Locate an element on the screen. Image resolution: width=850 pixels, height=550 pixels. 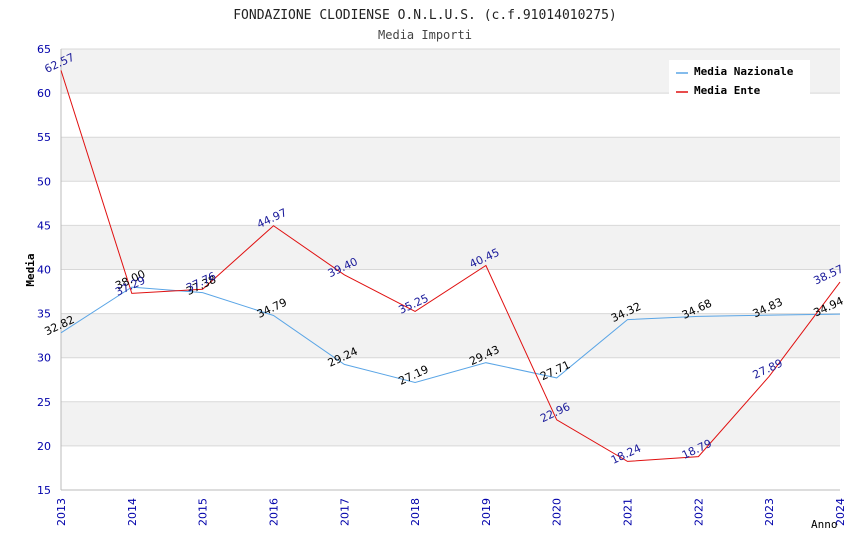
y-tick-label: 30 is located at coordinates (44, 358).